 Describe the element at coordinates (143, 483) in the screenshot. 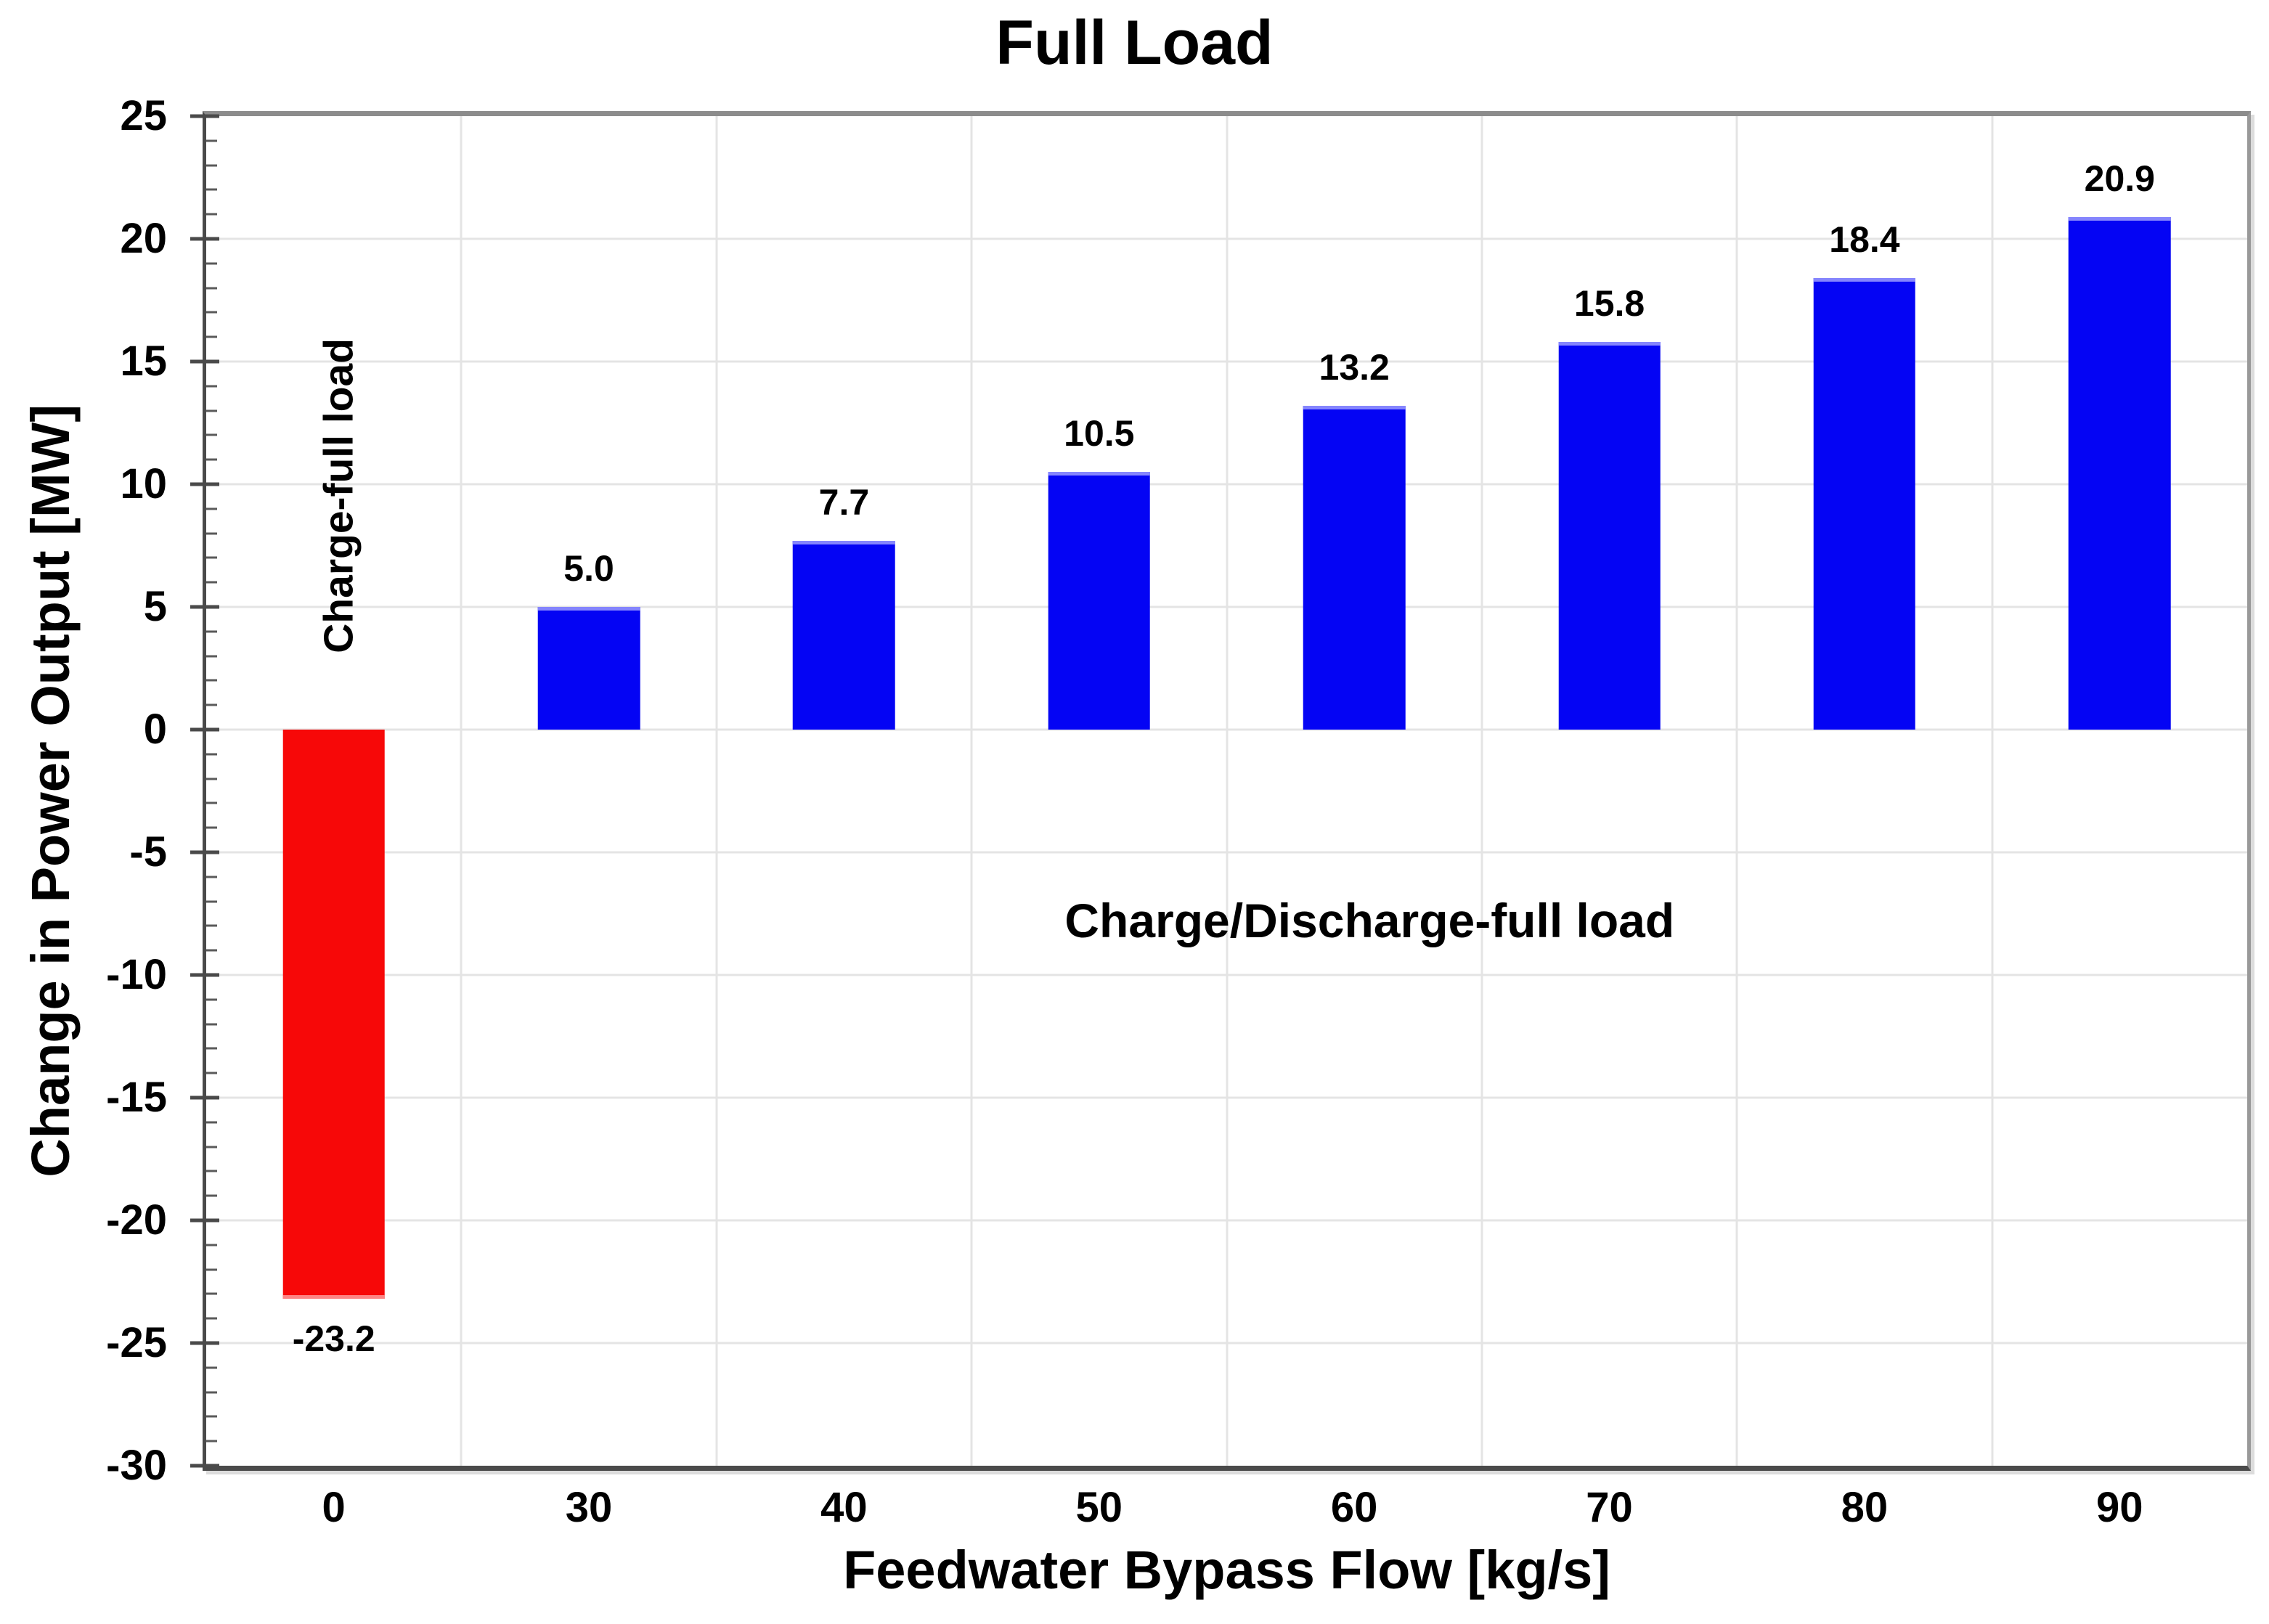

I see `y-tick-label: 10` at that location.